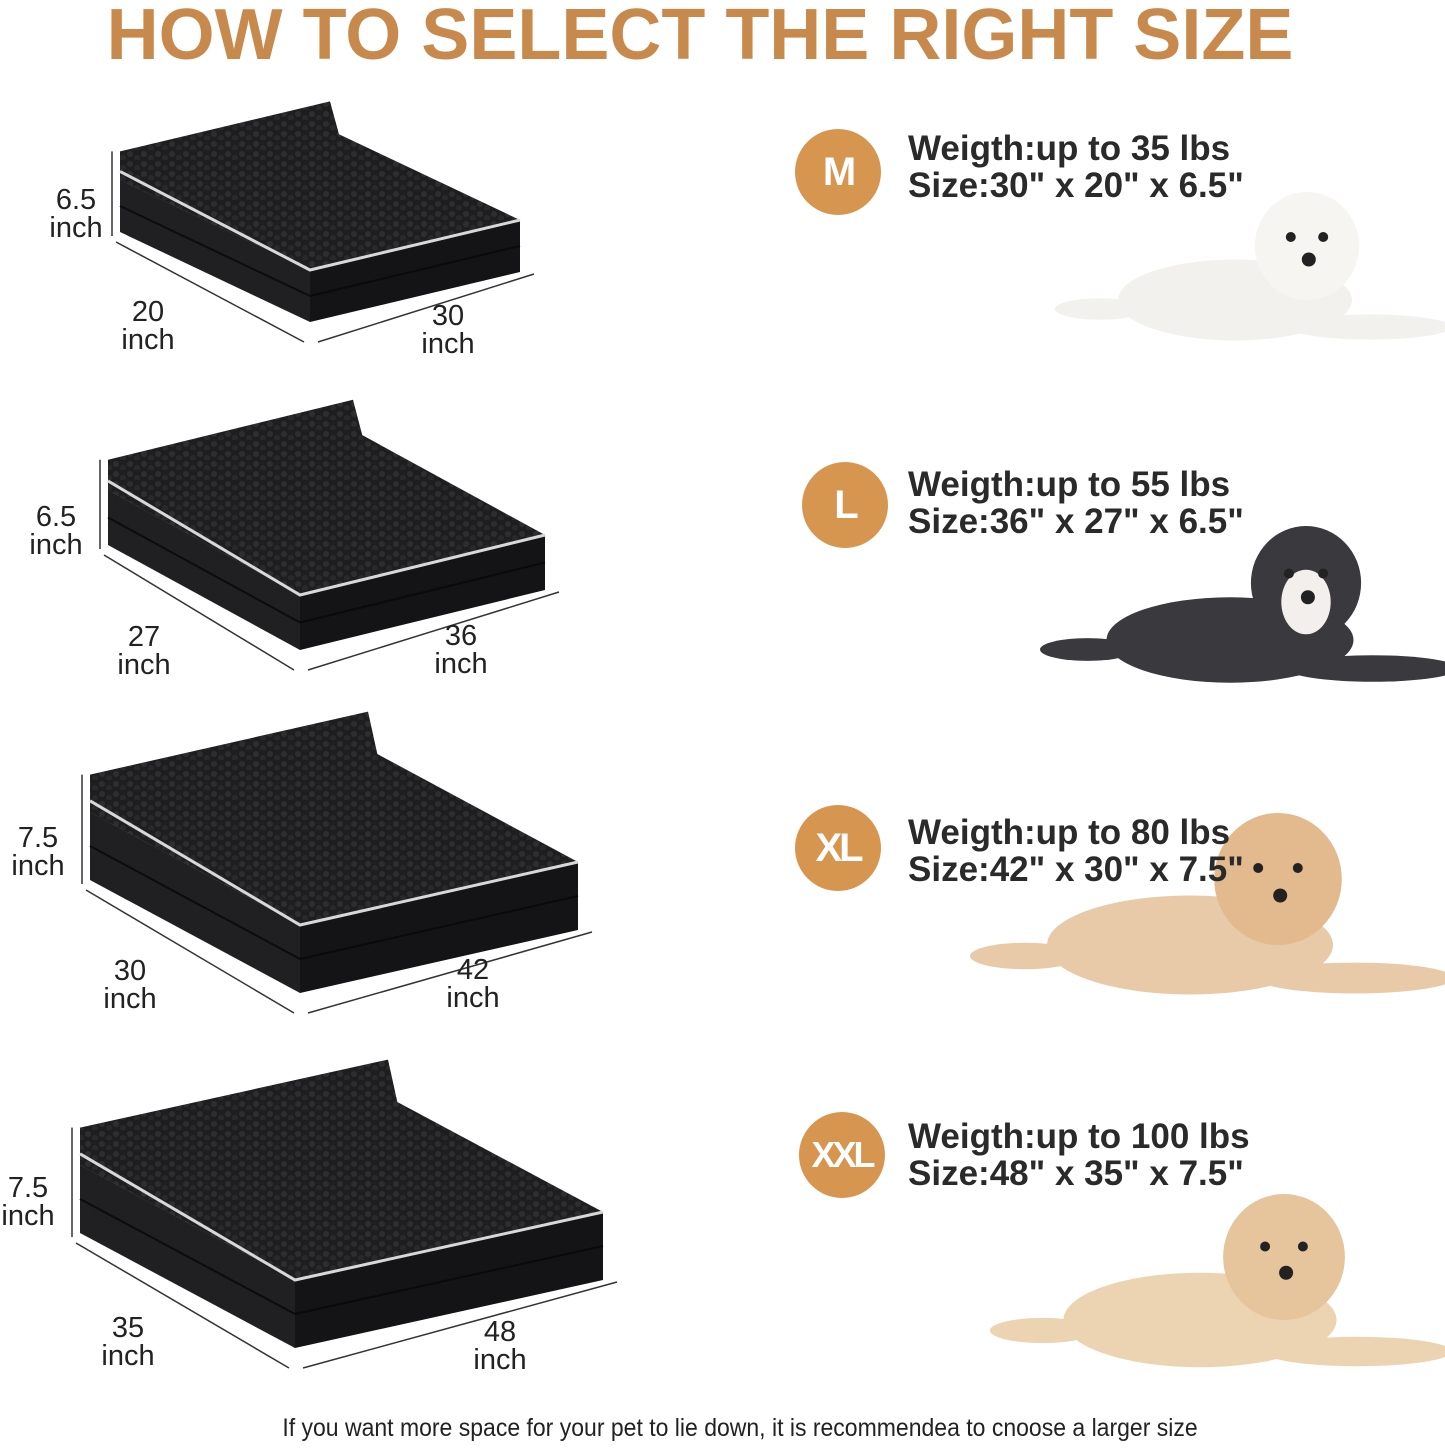 This screenshot has width=1445, height=1451. Describe the element at coordinates (144, 637) in the screenshot. I see `dim-value: 27` at that location.